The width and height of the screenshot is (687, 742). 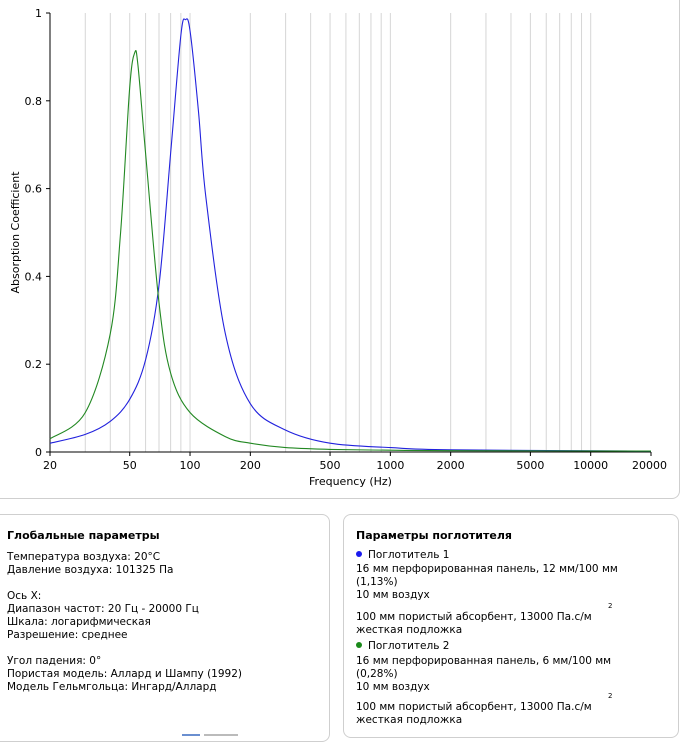 What do you see at coordinates (474, 707) in the screenshot?
I see `absorber-2-porous: 100 мм пористый абсорбент, 13000 Па.с/м` at bounding box center [474, 707].